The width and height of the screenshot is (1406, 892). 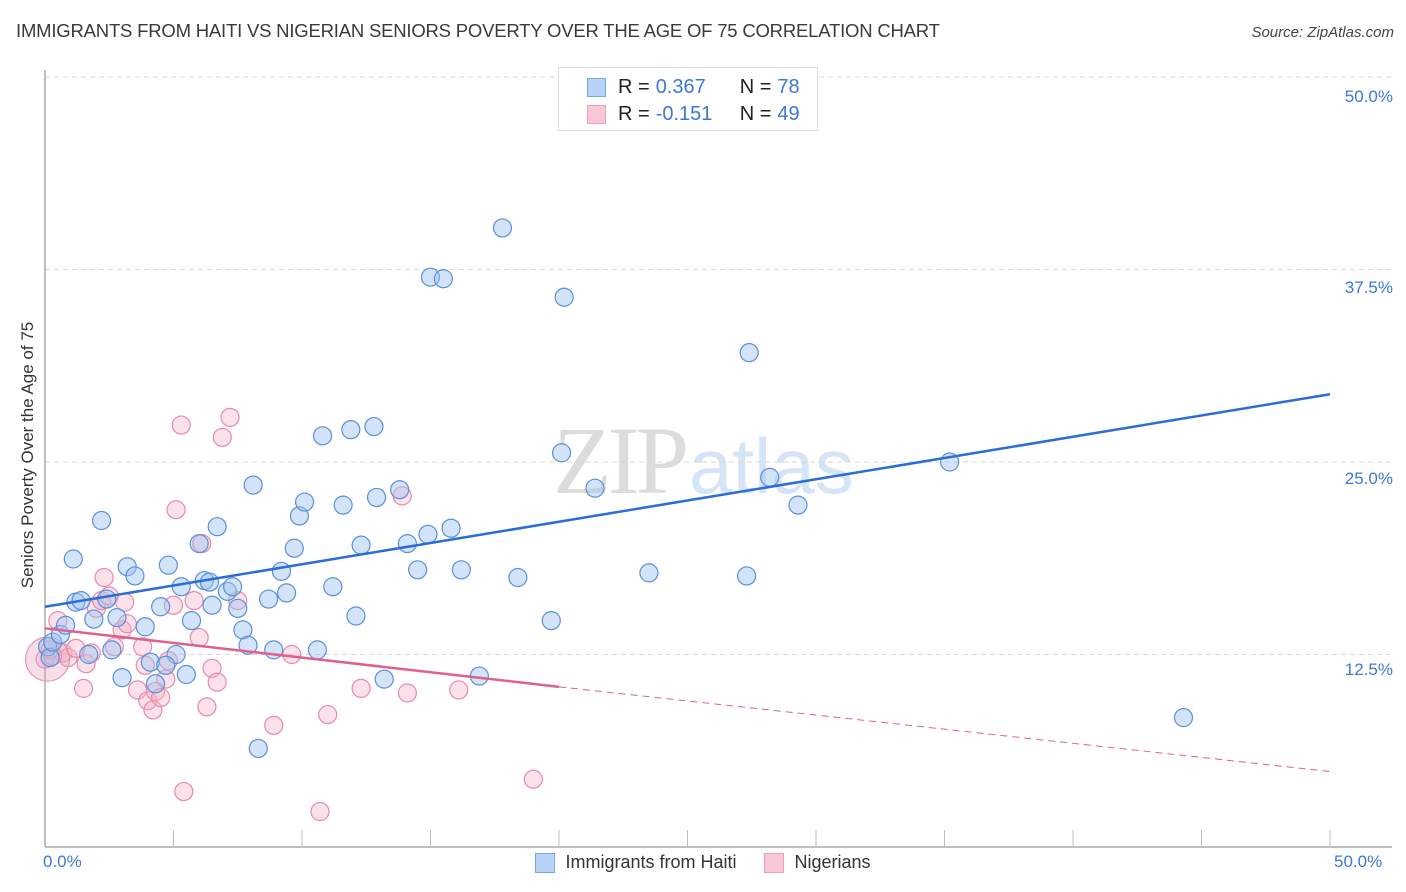 I want to click on n-value: 49, so click(x=788, y=113).